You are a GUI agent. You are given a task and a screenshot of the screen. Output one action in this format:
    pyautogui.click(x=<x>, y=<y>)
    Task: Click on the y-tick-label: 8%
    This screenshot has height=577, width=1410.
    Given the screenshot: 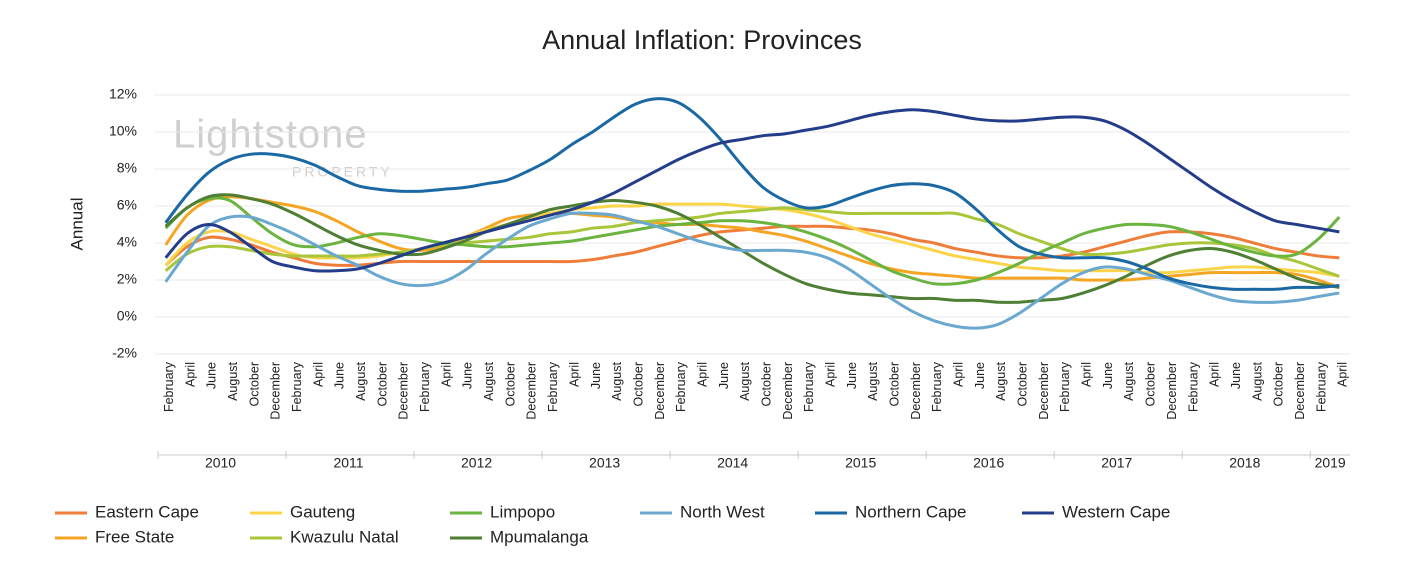 What is the action you would take?
    pyautogui.click(x=127, y=168)
    